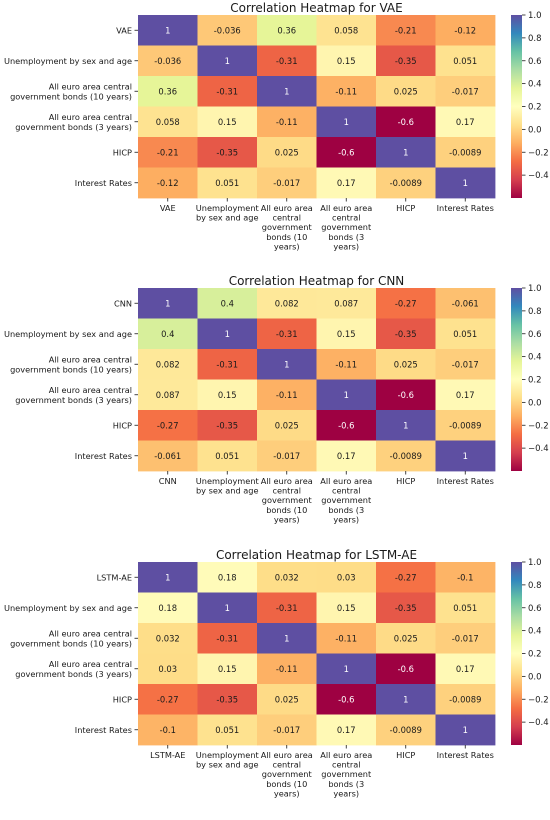 The height and width of the screenshot is (820, 550). I want to click on cell-value-label: -0.036, so click(227, 30).